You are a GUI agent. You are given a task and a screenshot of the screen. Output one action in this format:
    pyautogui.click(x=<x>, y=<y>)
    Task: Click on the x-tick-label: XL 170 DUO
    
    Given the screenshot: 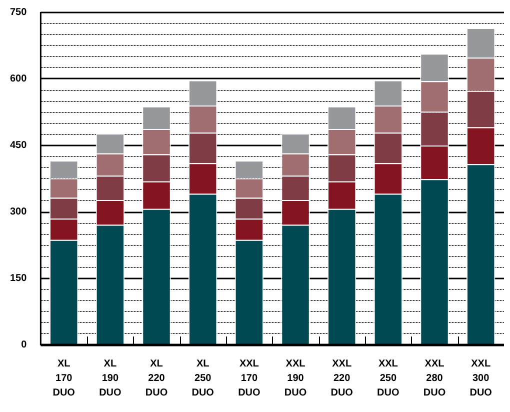 What is the action you would take?
    pyautogui.click(x=64, y=378)
    